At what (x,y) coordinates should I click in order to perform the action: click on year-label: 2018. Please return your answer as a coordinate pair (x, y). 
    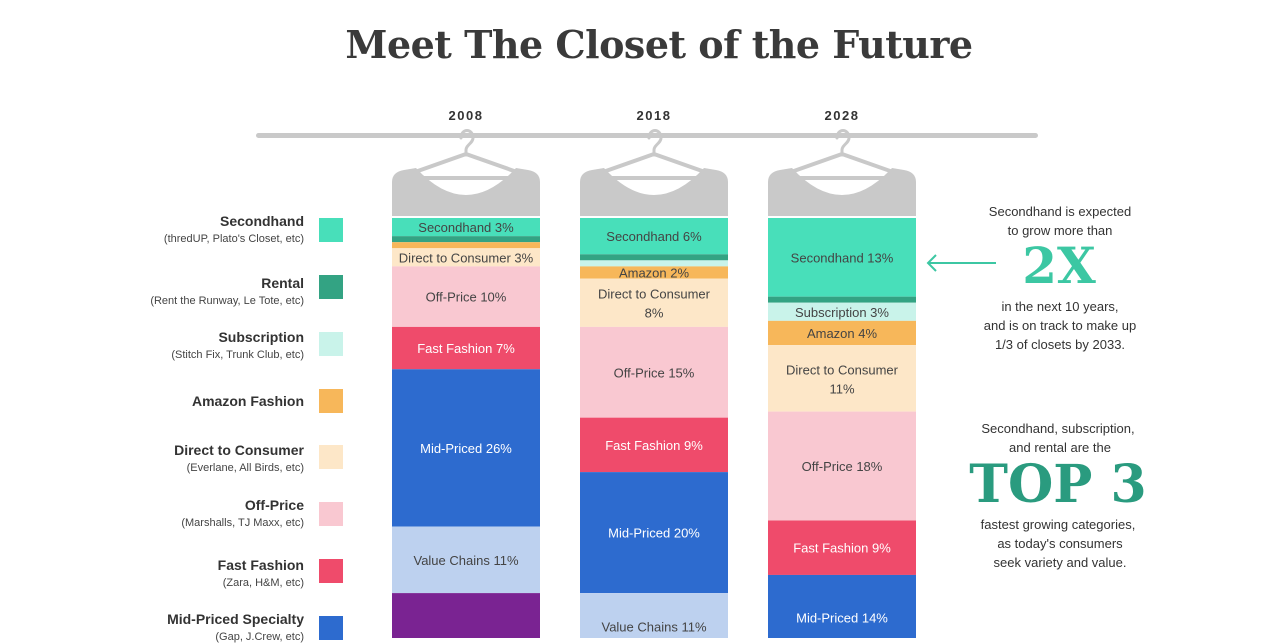
    Looking at the image, I should click on (654, 115).